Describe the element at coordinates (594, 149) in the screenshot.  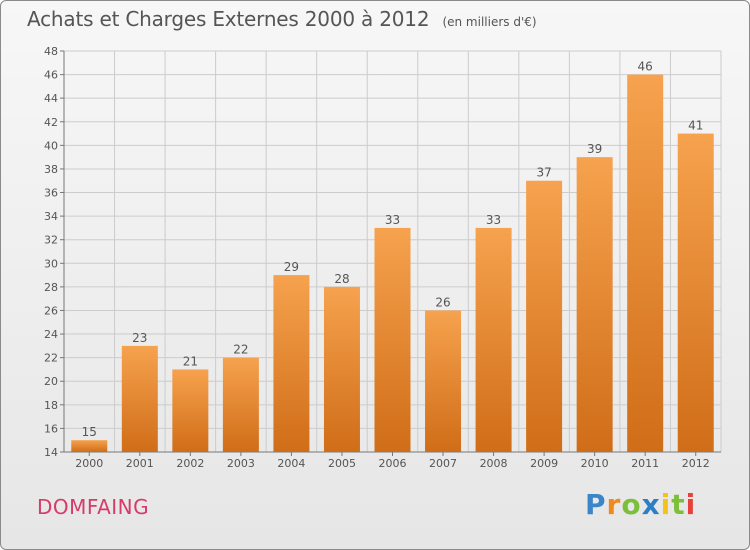
I see `data-label: 39` at that location.